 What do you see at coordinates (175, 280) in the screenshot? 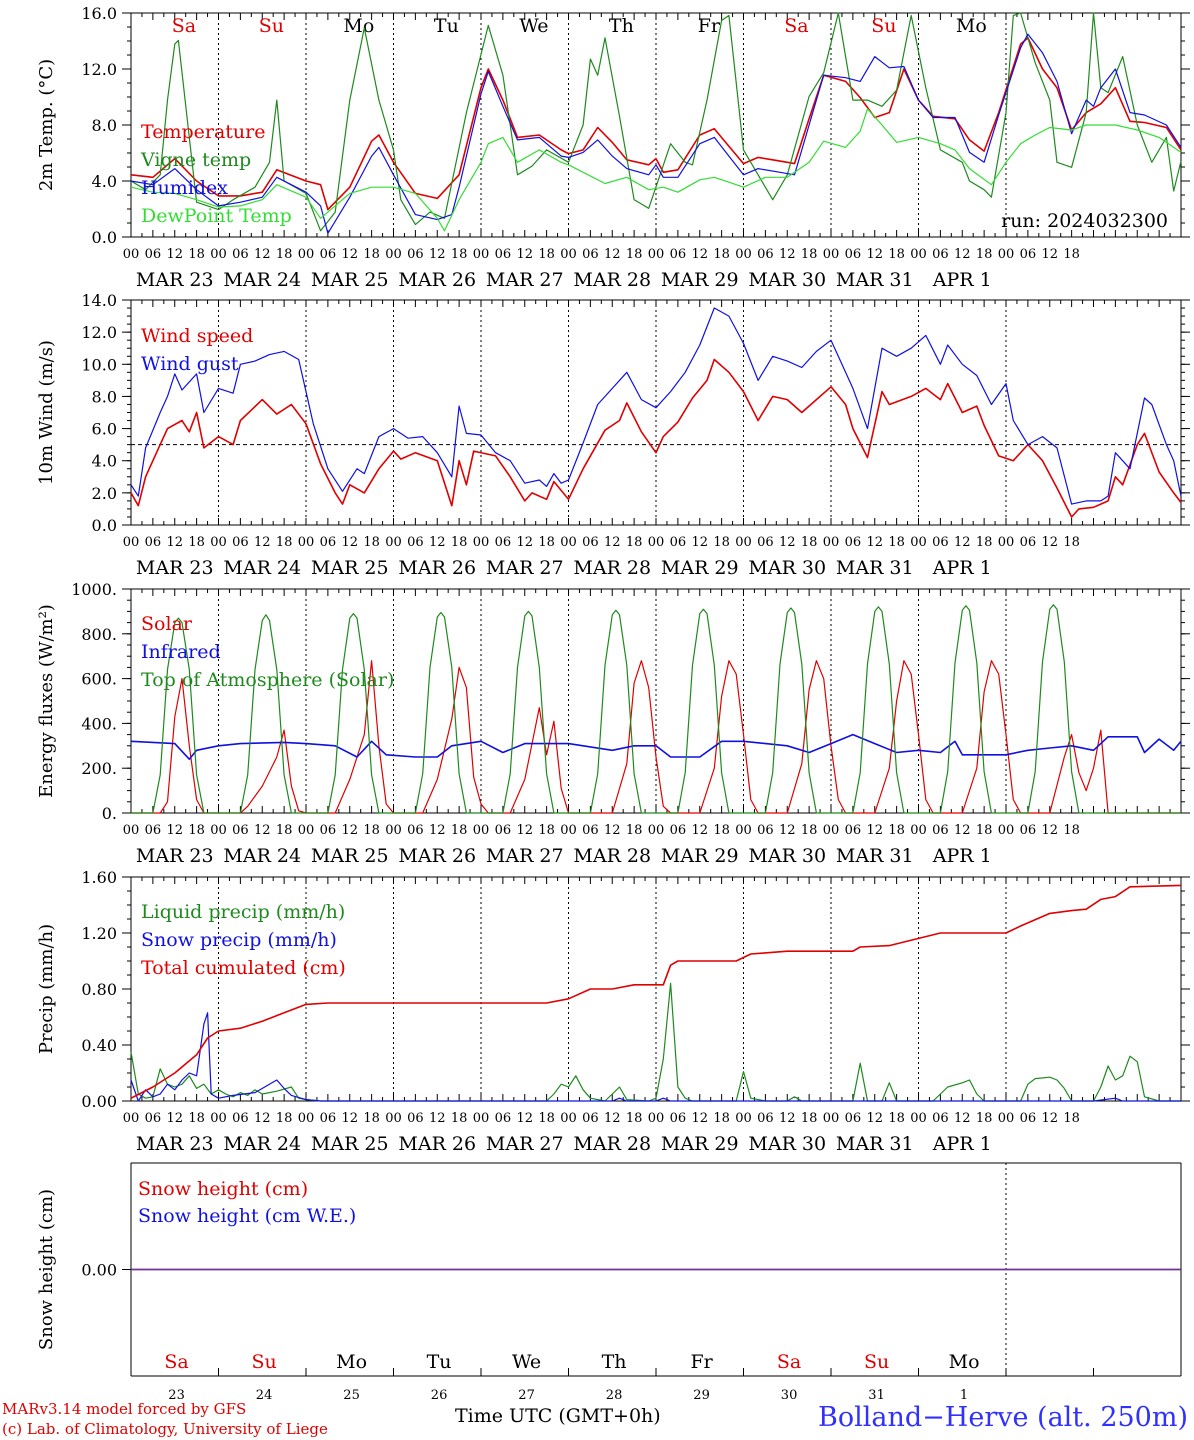
I see `date-label: MAR 23` at bounding box center [175, 280].